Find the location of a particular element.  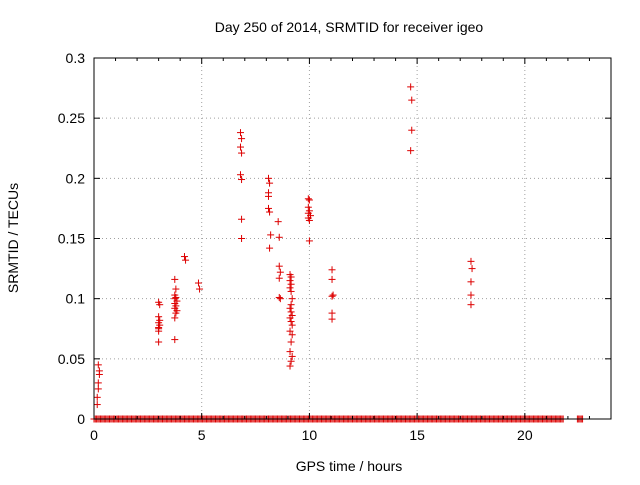

x-tick-label: 5 is located at coordinates (202, 435).